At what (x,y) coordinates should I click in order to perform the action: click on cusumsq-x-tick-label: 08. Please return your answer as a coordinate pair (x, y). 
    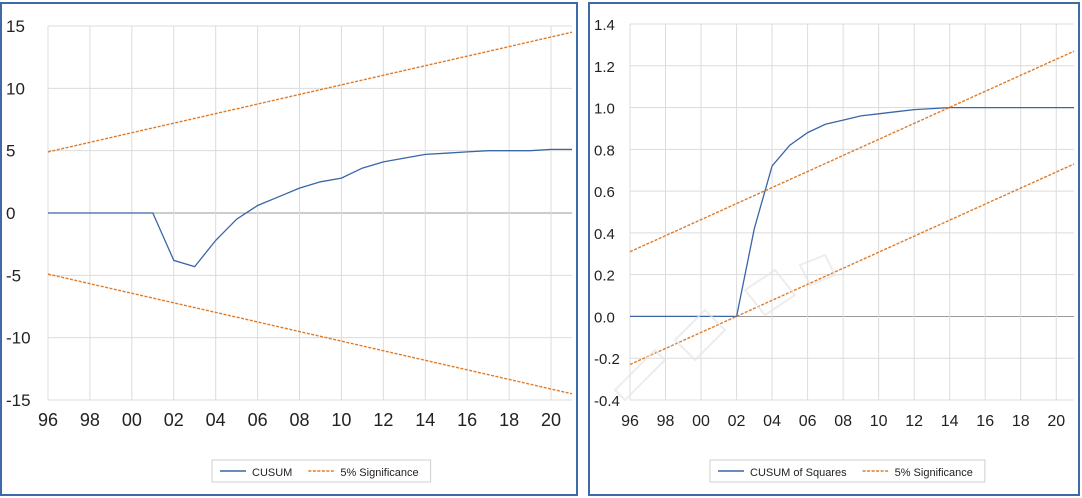
    Looking at the image, I should click on (843, 421).